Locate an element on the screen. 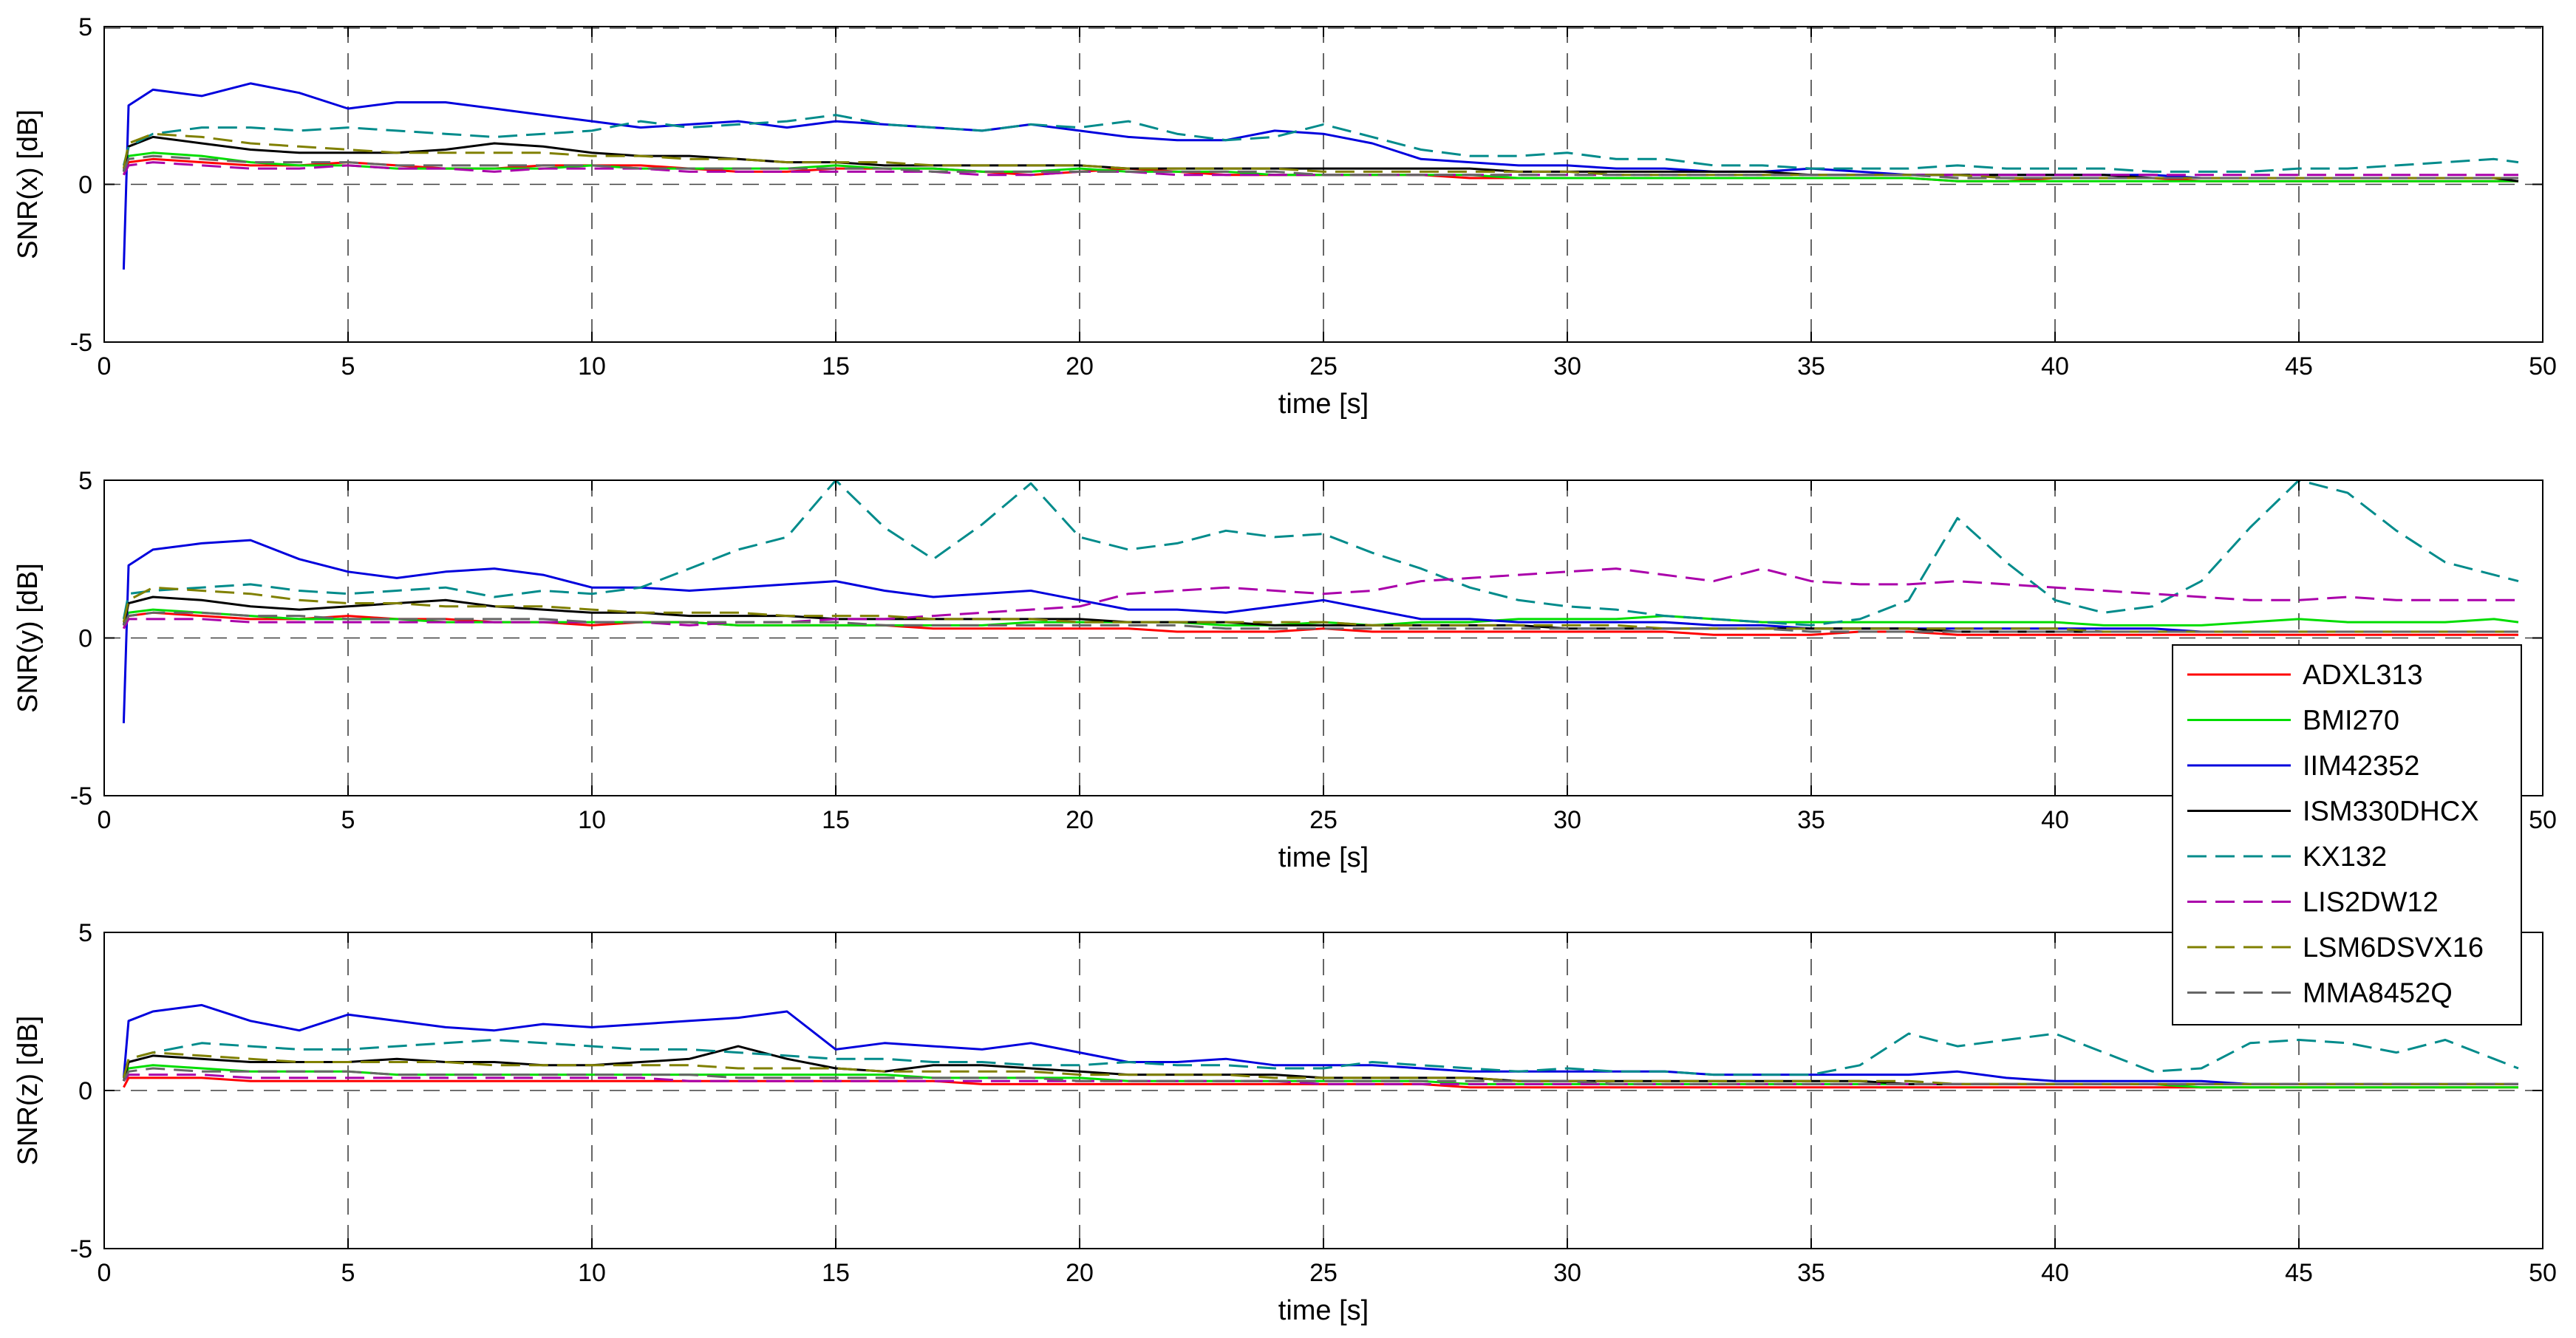  legend-label-mma8452q: MMA8452Q is located at coordinates (2378, 994).